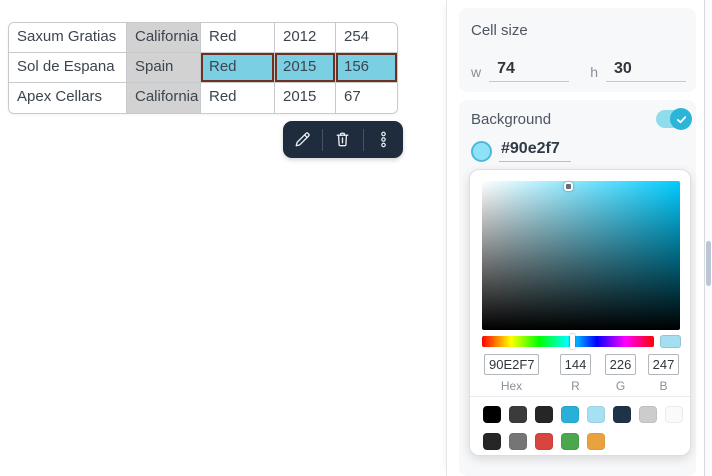 This screenshot has height=476, width=712. Describe the element at coordinates (575, 364) in the screenshot. I see `red-input` at that location.